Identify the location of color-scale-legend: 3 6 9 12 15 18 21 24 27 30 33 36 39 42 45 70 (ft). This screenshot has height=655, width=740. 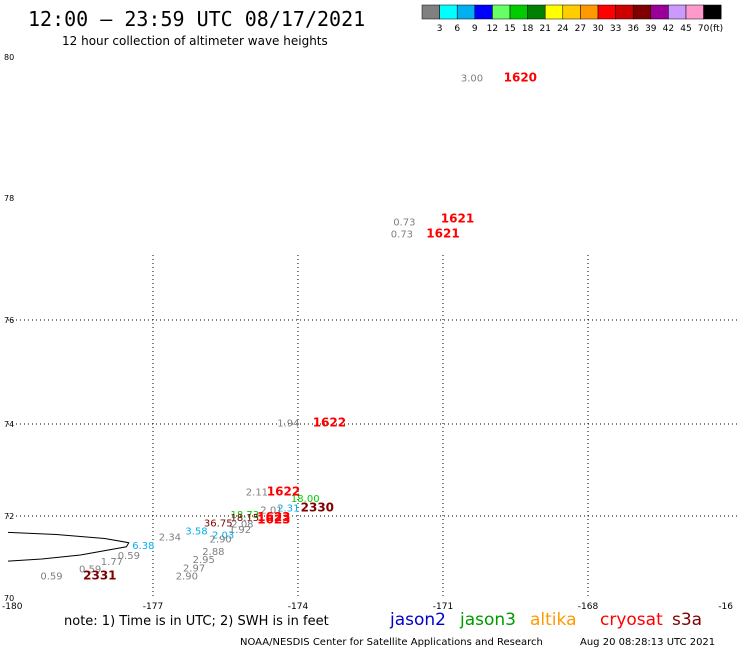
(572, 19).